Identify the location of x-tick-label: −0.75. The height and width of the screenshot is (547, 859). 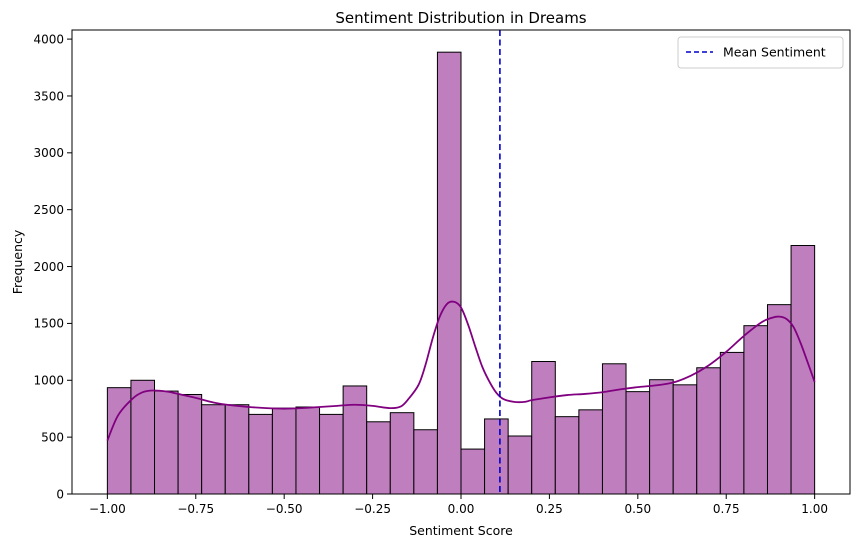
(195, 509).